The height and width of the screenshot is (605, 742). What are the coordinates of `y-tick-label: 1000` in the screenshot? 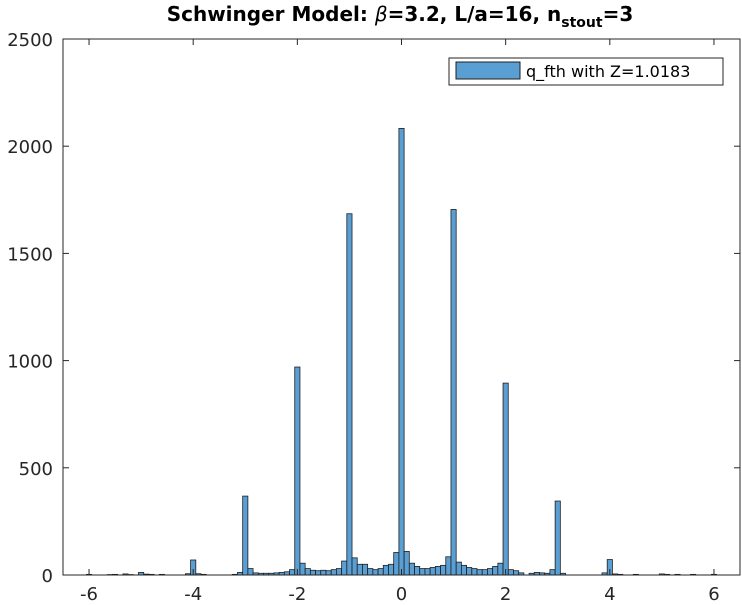 It's located at (30, 362).